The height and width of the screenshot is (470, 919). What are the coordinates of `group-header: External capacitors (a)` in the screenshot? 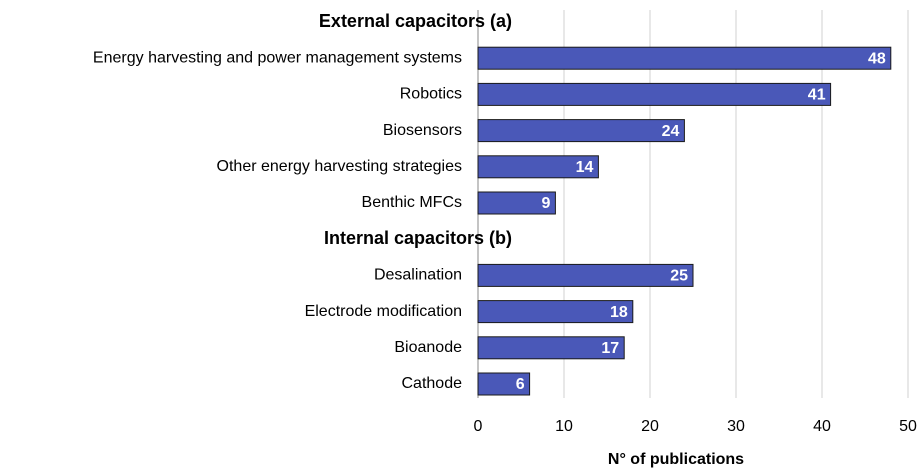 It's located at (415, 21).